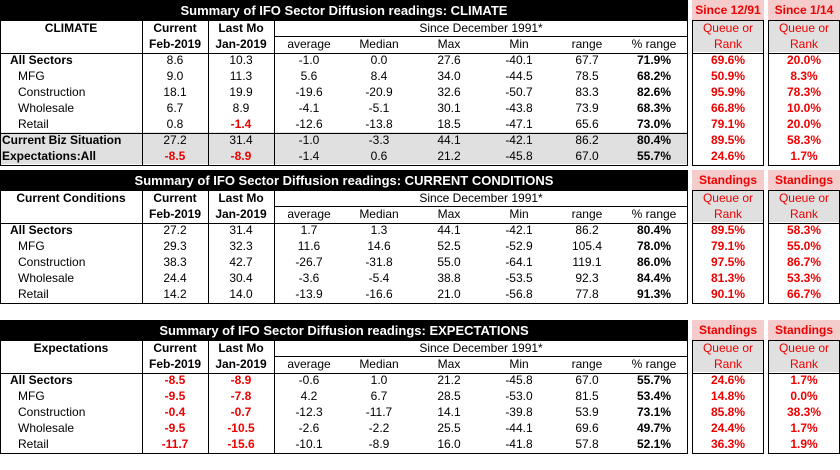 Image resolution: width=840 pixels, height=470 pixels. I want to click on avg-value: 11.6, so click(309, 246).